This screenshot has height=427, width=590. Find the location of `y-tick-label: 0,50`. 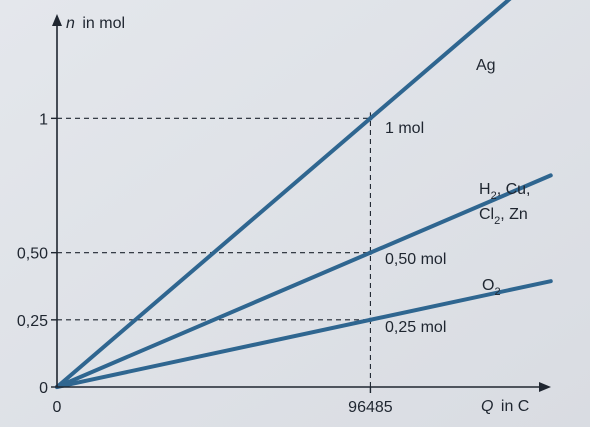

y-tick-label: 0,50 is located at coordinates (32, 254).